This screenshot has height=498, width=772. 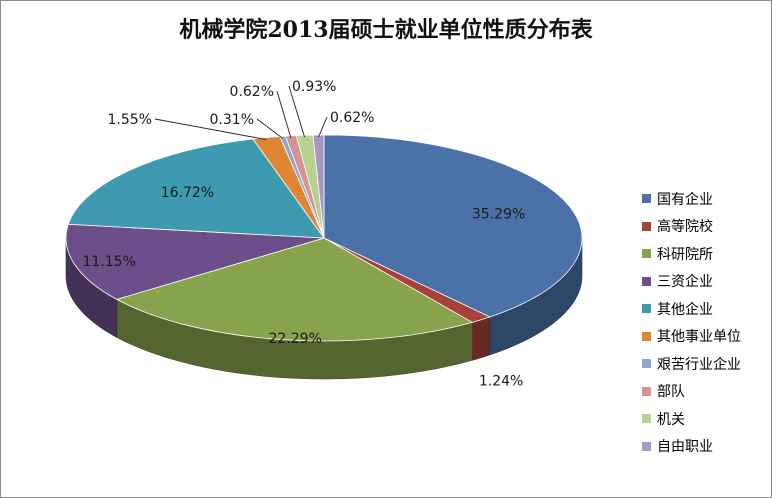 I want to click on legend-label: 机关, so click(x=671, y=419).